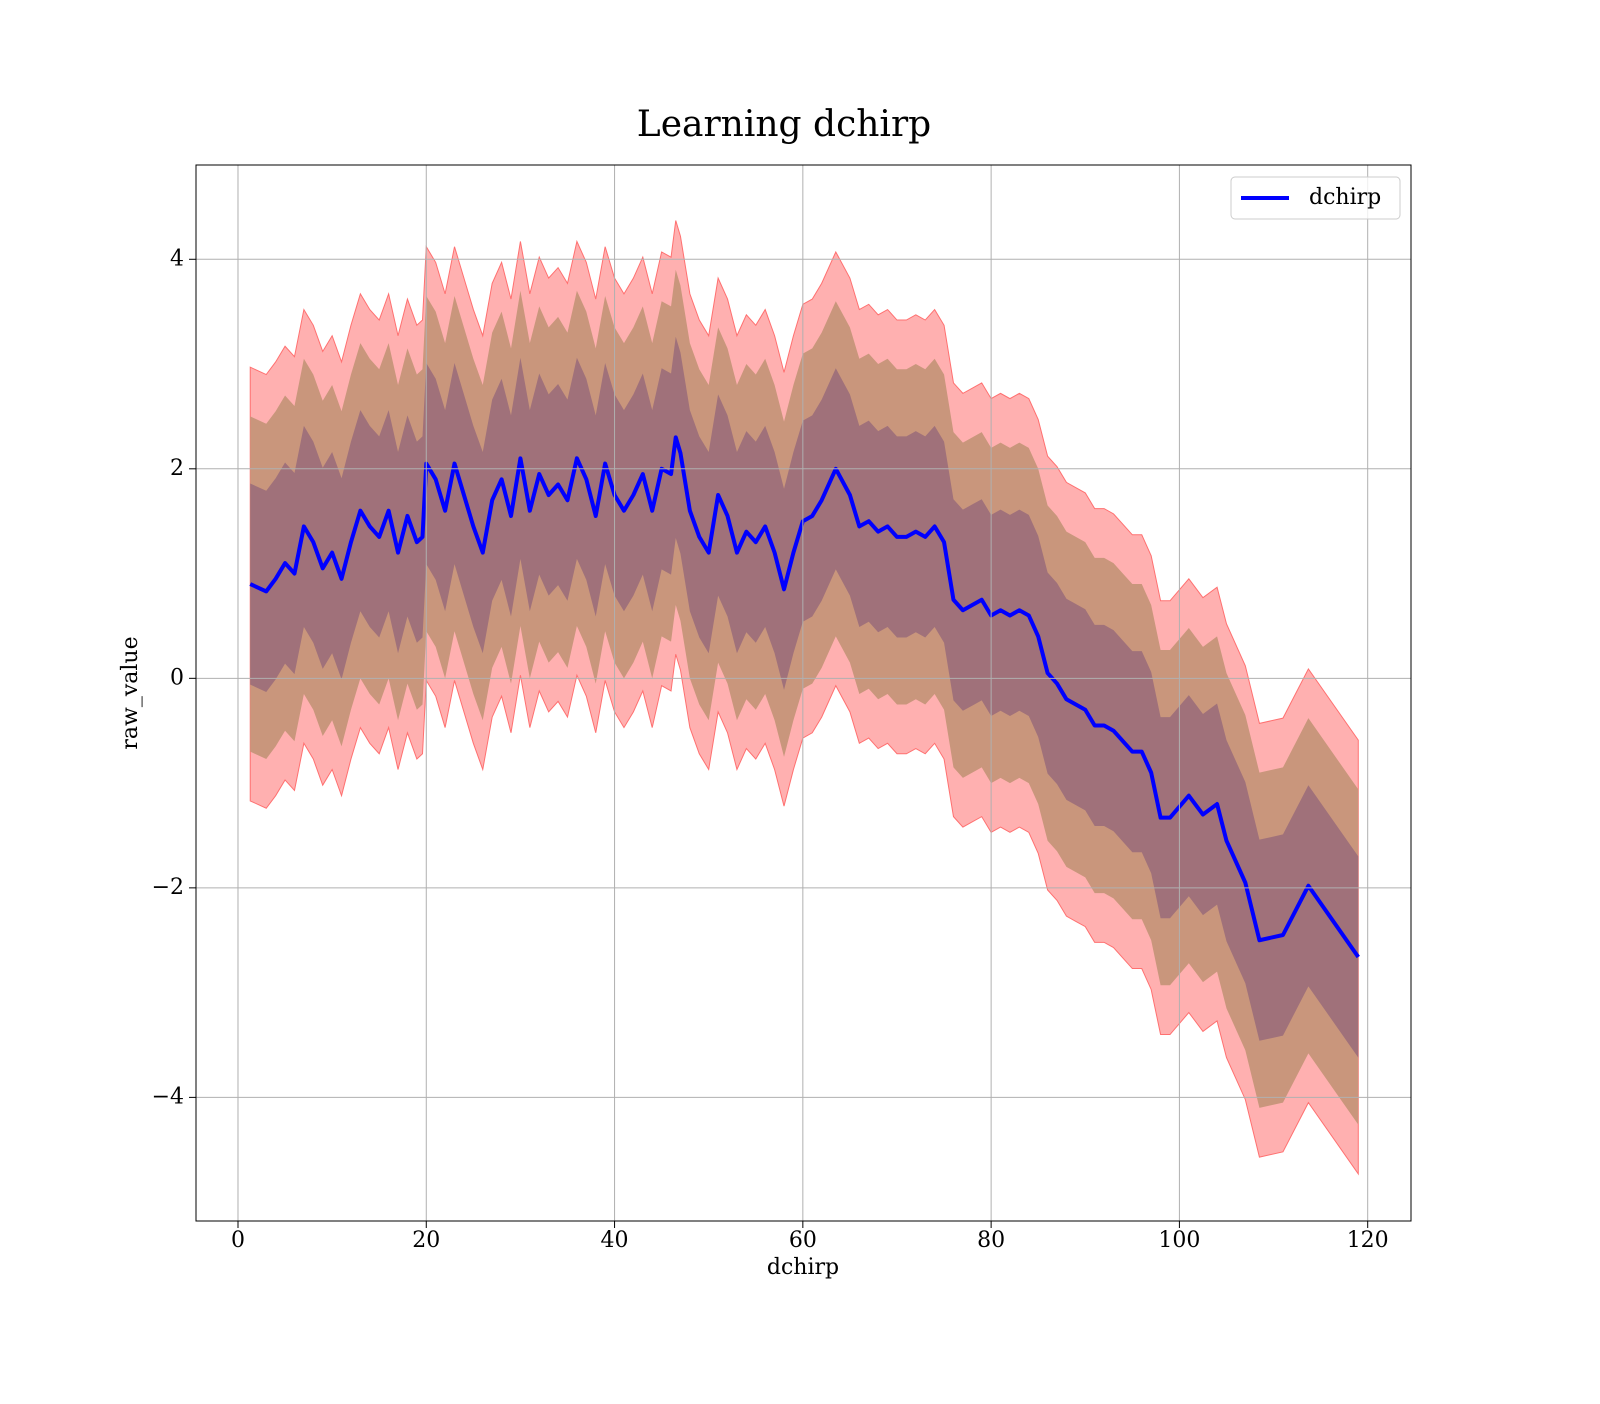 The image size is (1600, 1404). What do you see at coordinates (168, 1096) in the screenshot?
I see `y-tick-label: −4` at bounding box center [168, 1096].